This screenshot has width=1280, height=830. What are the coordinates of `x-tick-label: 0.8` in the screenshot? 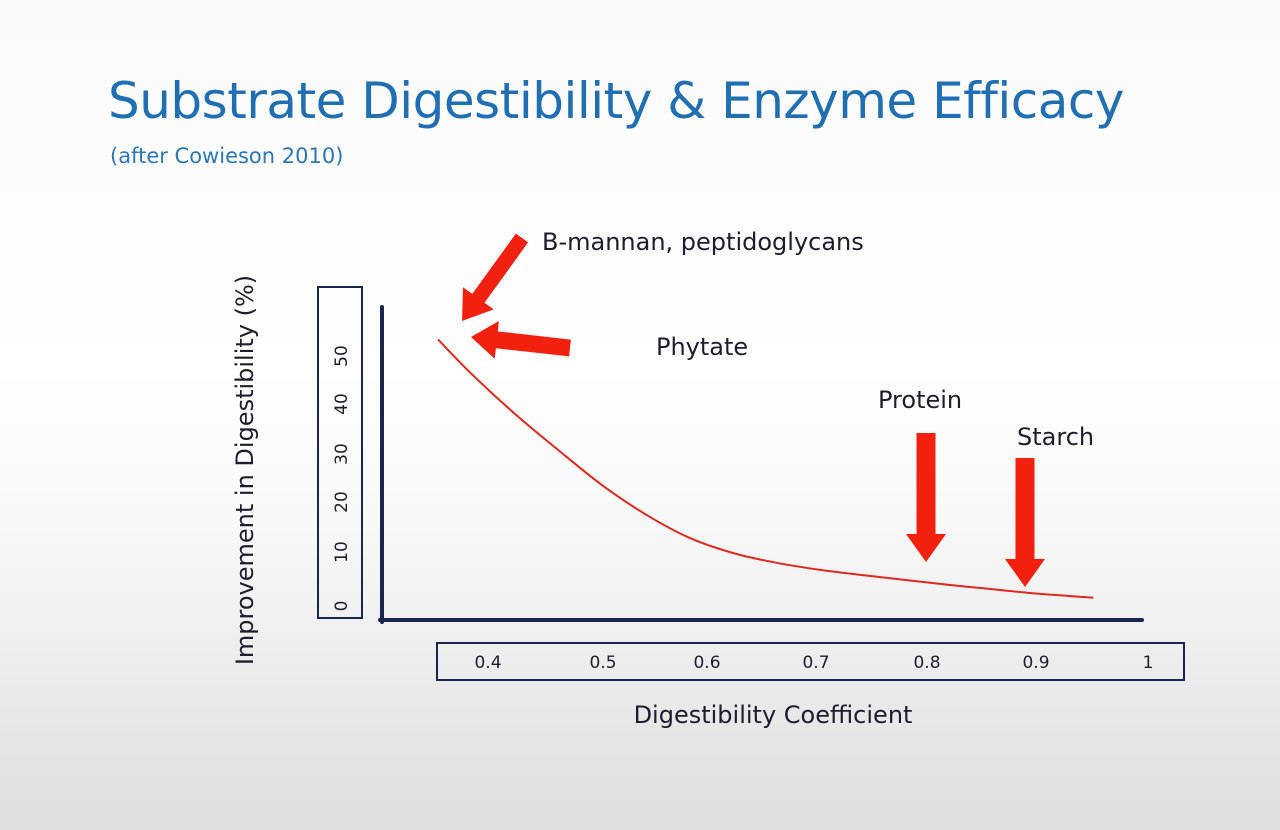 It's located at (926, 663).